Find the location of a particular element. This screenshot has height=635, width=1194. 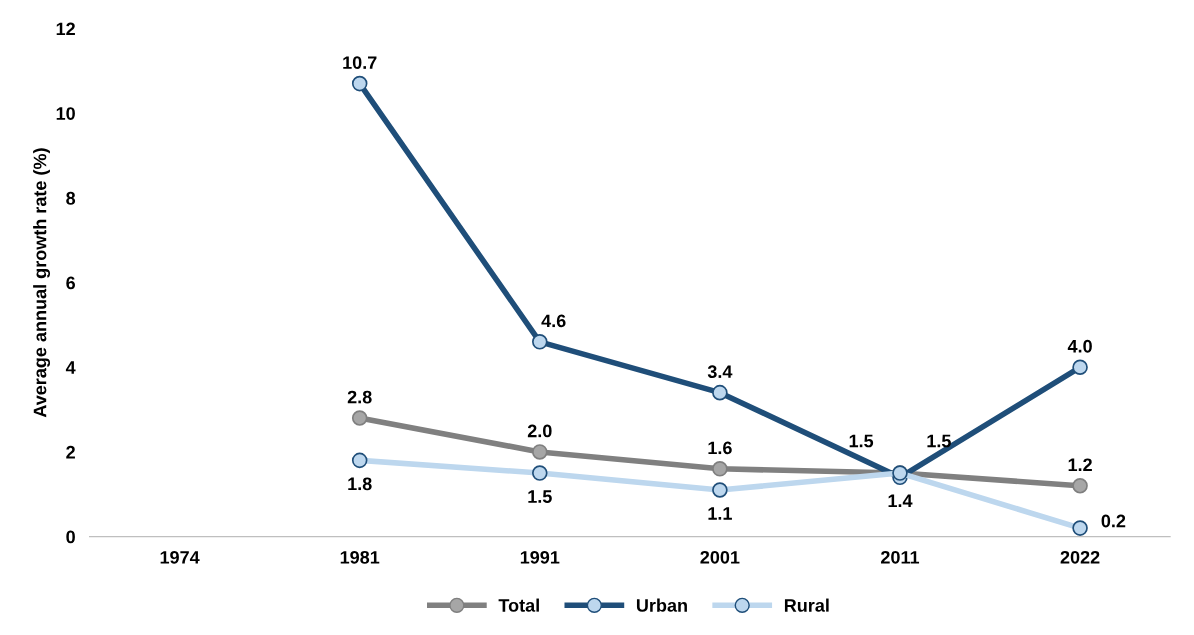

data-label: 2.0 is located at coordinates (539, 431).